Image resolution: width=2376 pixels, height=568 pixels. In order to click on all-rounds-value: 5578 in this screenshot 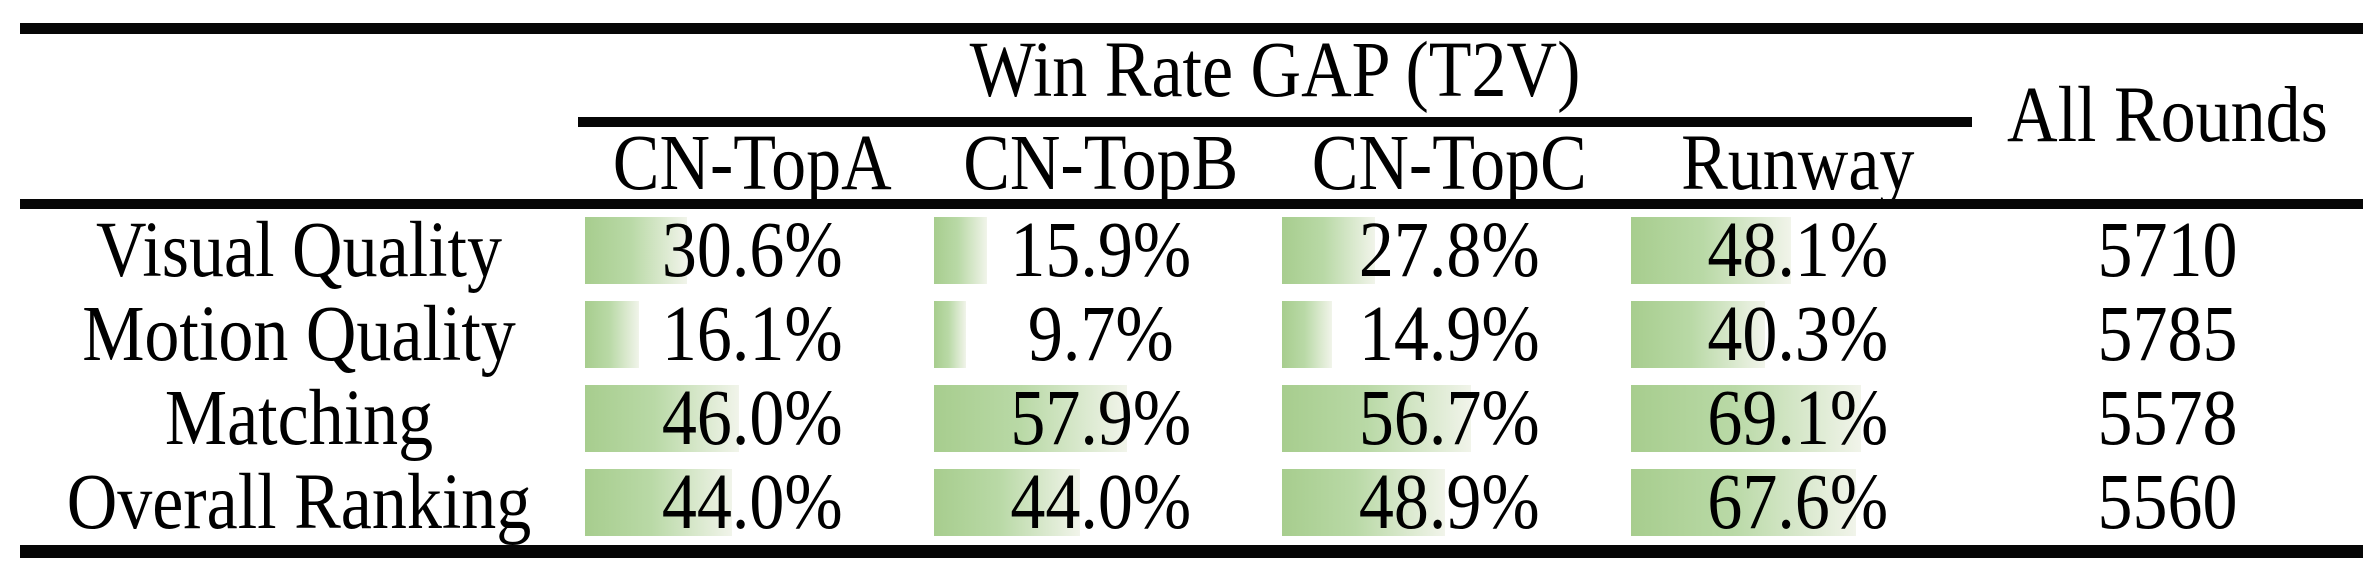, I will do `click(2167, 418)`.